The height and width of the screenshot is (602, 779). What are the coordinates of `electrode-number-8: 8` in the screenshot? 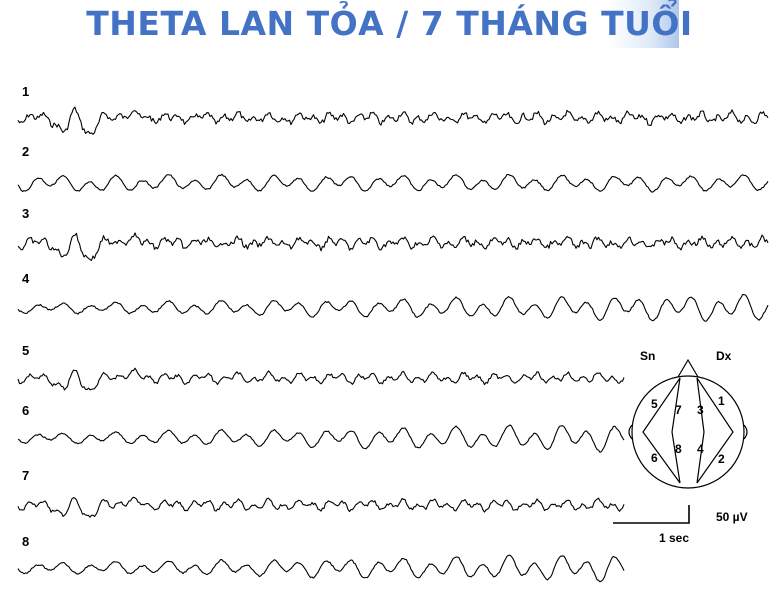 It's located at (678, 449).